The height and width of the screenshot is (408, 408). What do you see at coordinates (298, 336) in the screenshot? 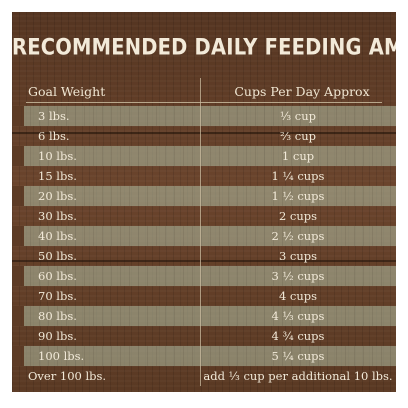
I see `cups-cell: 4 ¾ cups` at bounding box center [298, 336].